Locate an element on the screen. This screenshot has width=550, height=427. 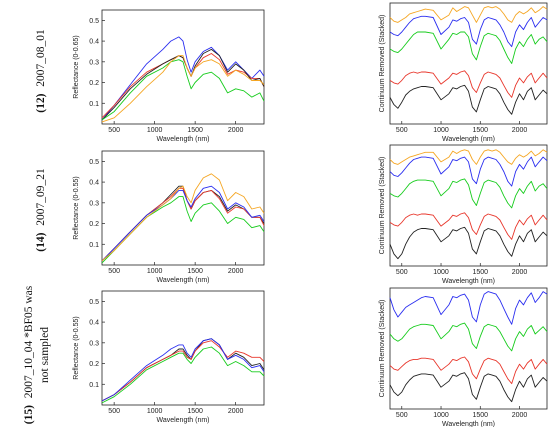
svg-text: (14) 2007_09_21 is located at coordinates (41, 210).